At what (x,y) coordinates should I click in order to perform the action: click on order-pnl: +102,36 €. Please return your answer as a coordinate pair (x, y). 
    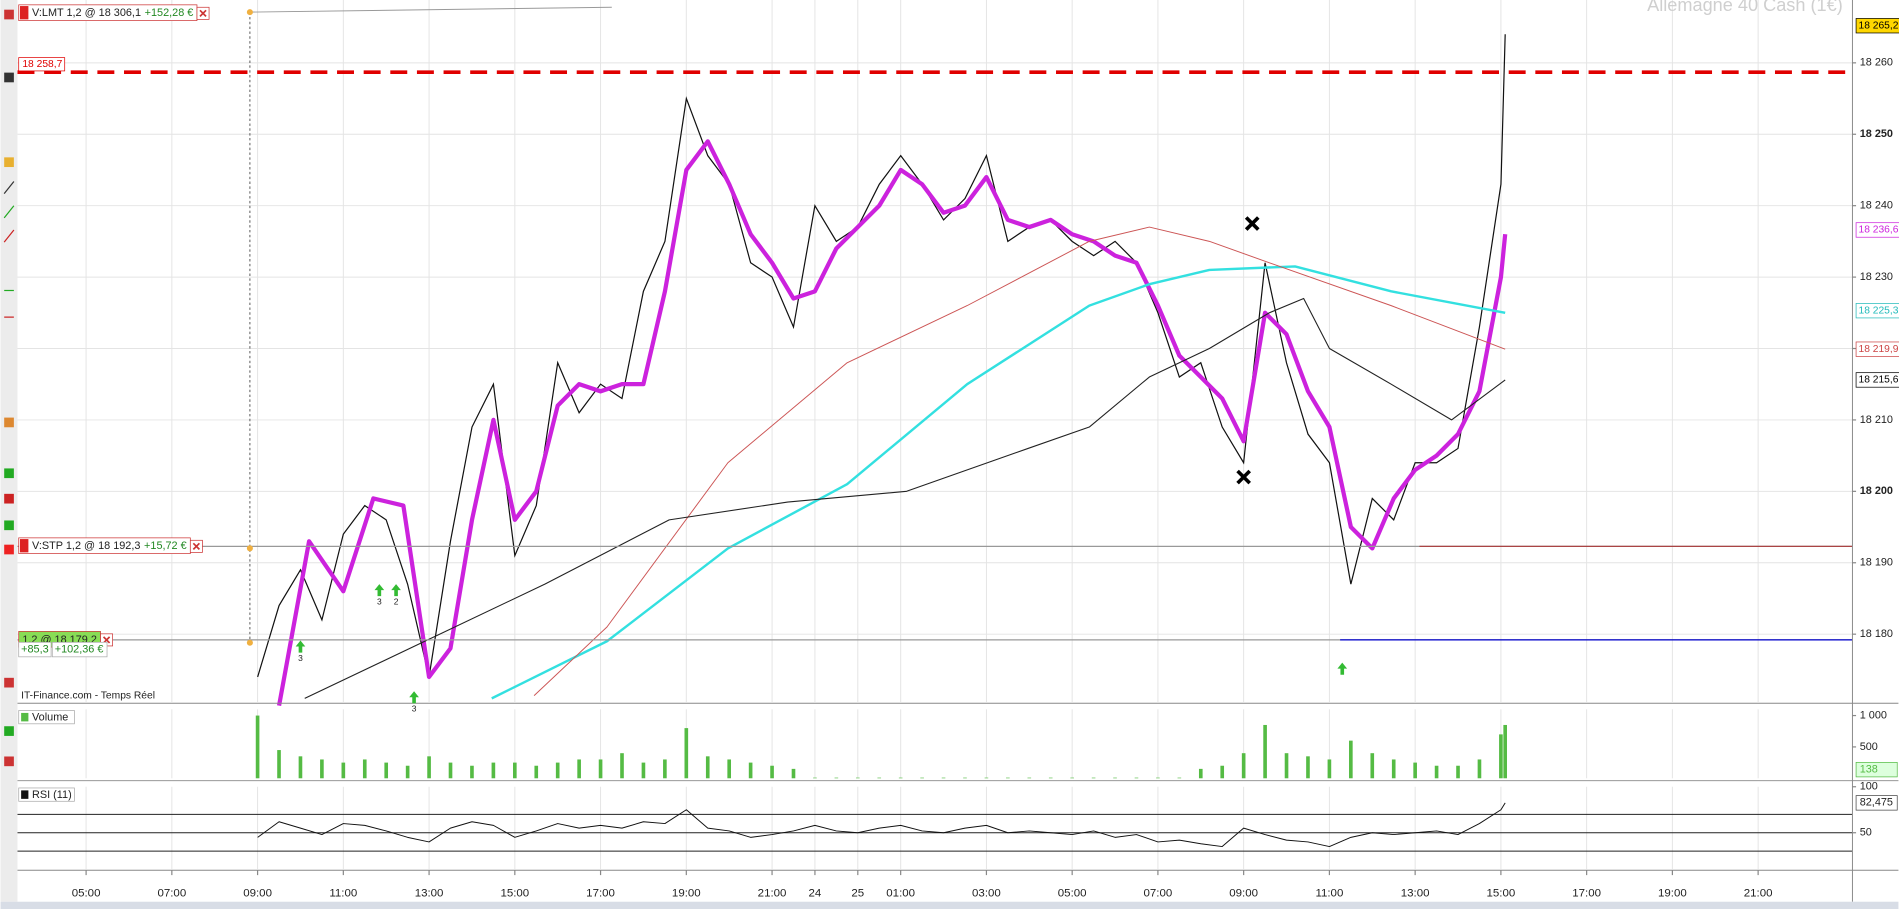
    Looking at the image, I should click on (79, 649).